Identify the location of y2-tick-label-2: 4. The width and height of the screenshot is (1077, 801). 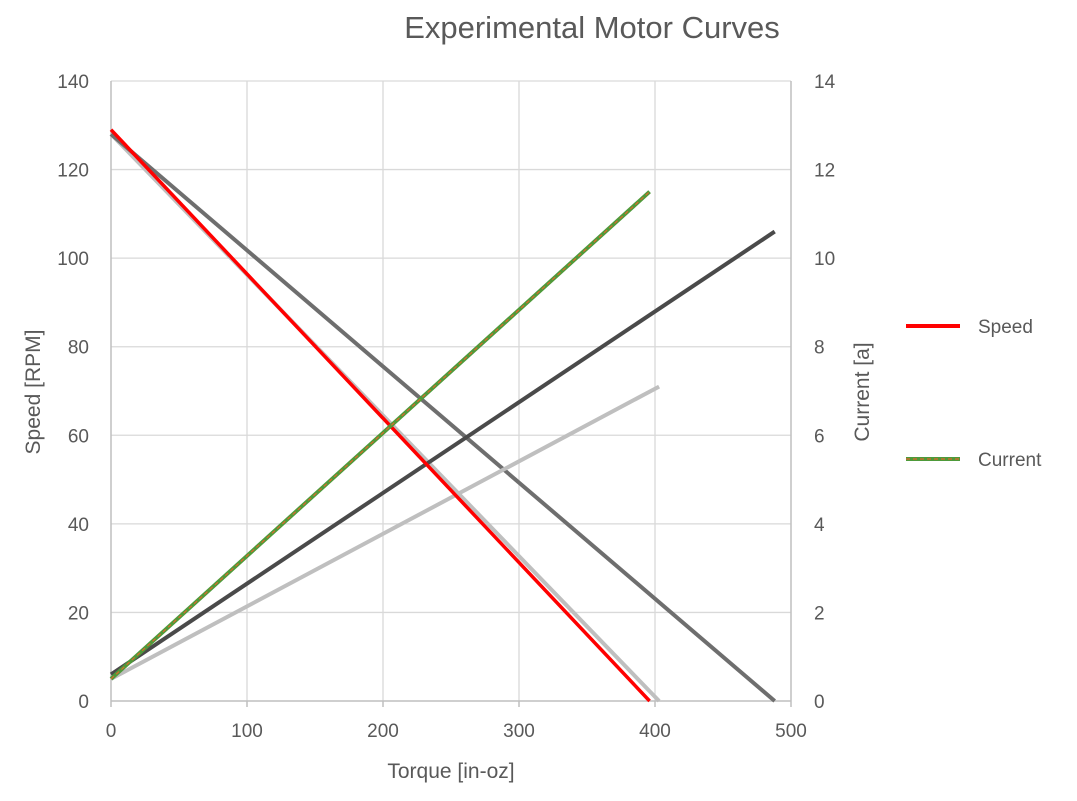
(819, 525).